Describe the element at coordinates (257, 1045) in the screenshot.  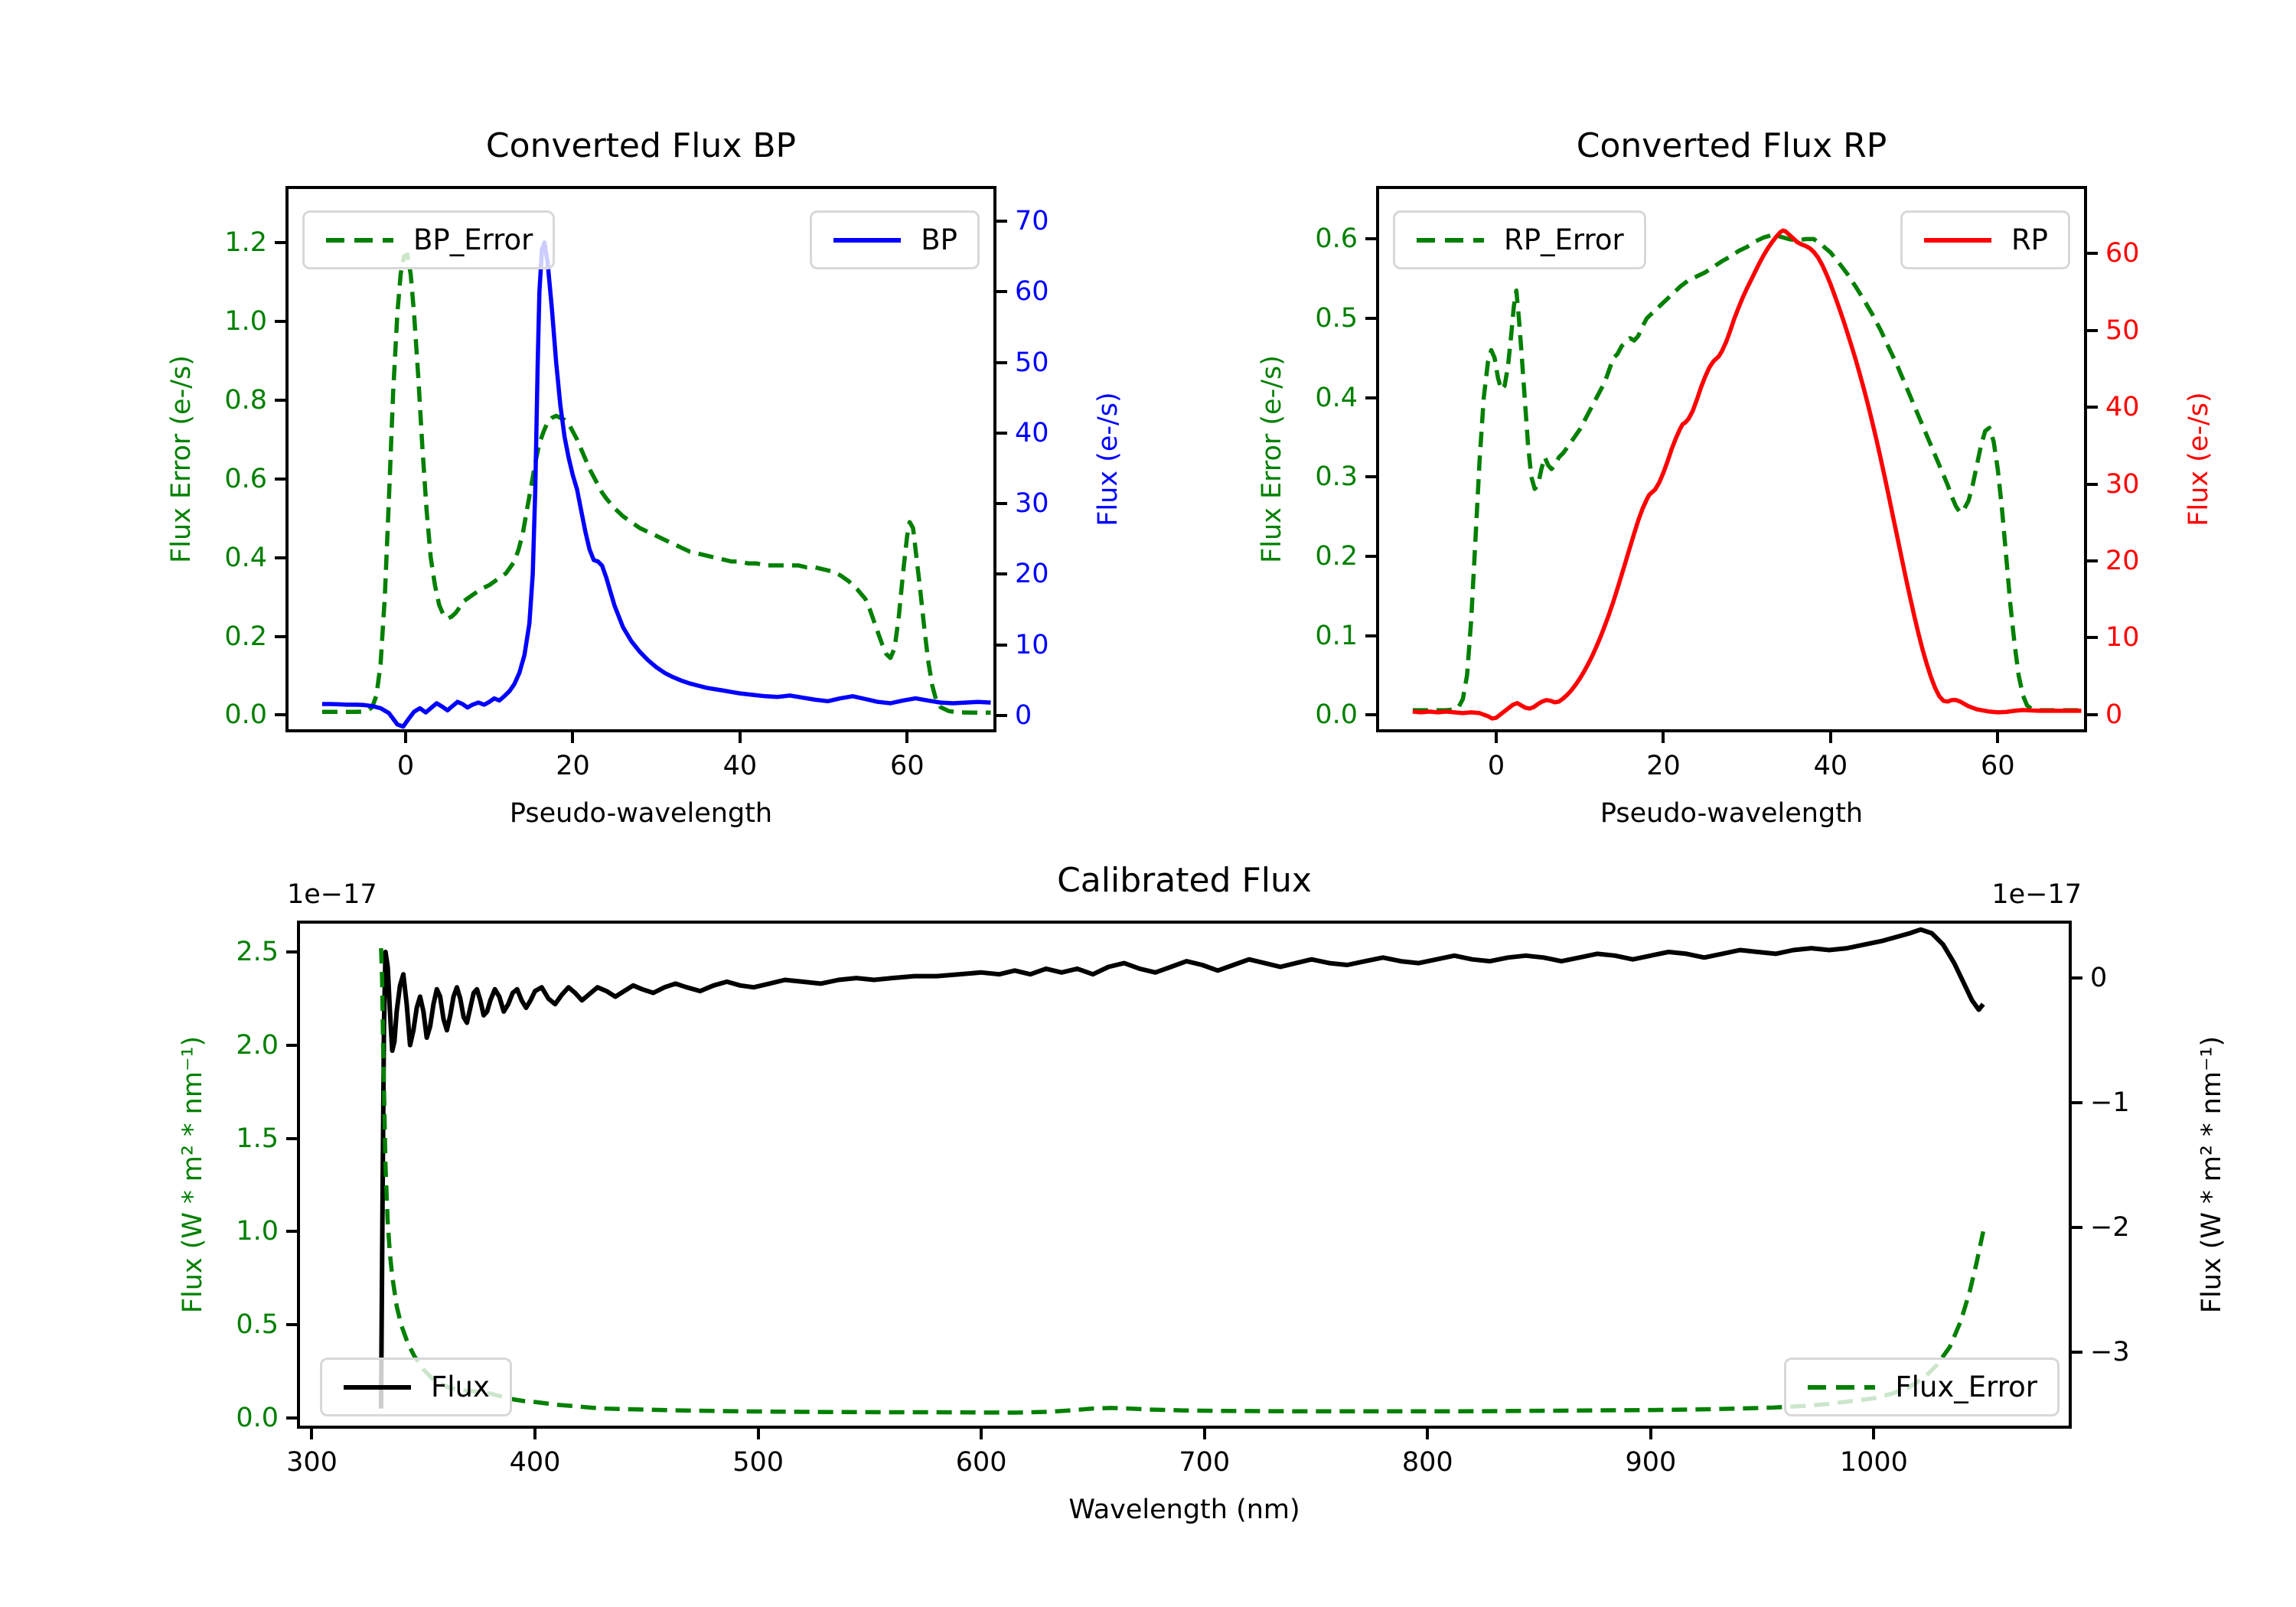
I see `y-tick-label: 2.0` at that location.